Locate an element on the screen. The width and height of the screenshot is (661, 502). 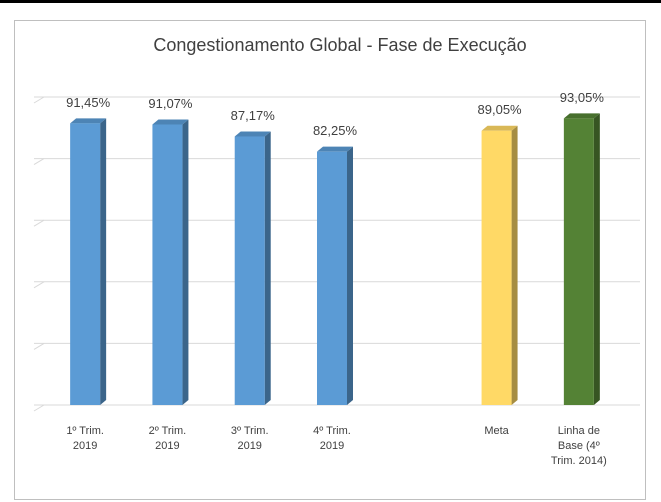
top-border is located at coordinates (330, 1).